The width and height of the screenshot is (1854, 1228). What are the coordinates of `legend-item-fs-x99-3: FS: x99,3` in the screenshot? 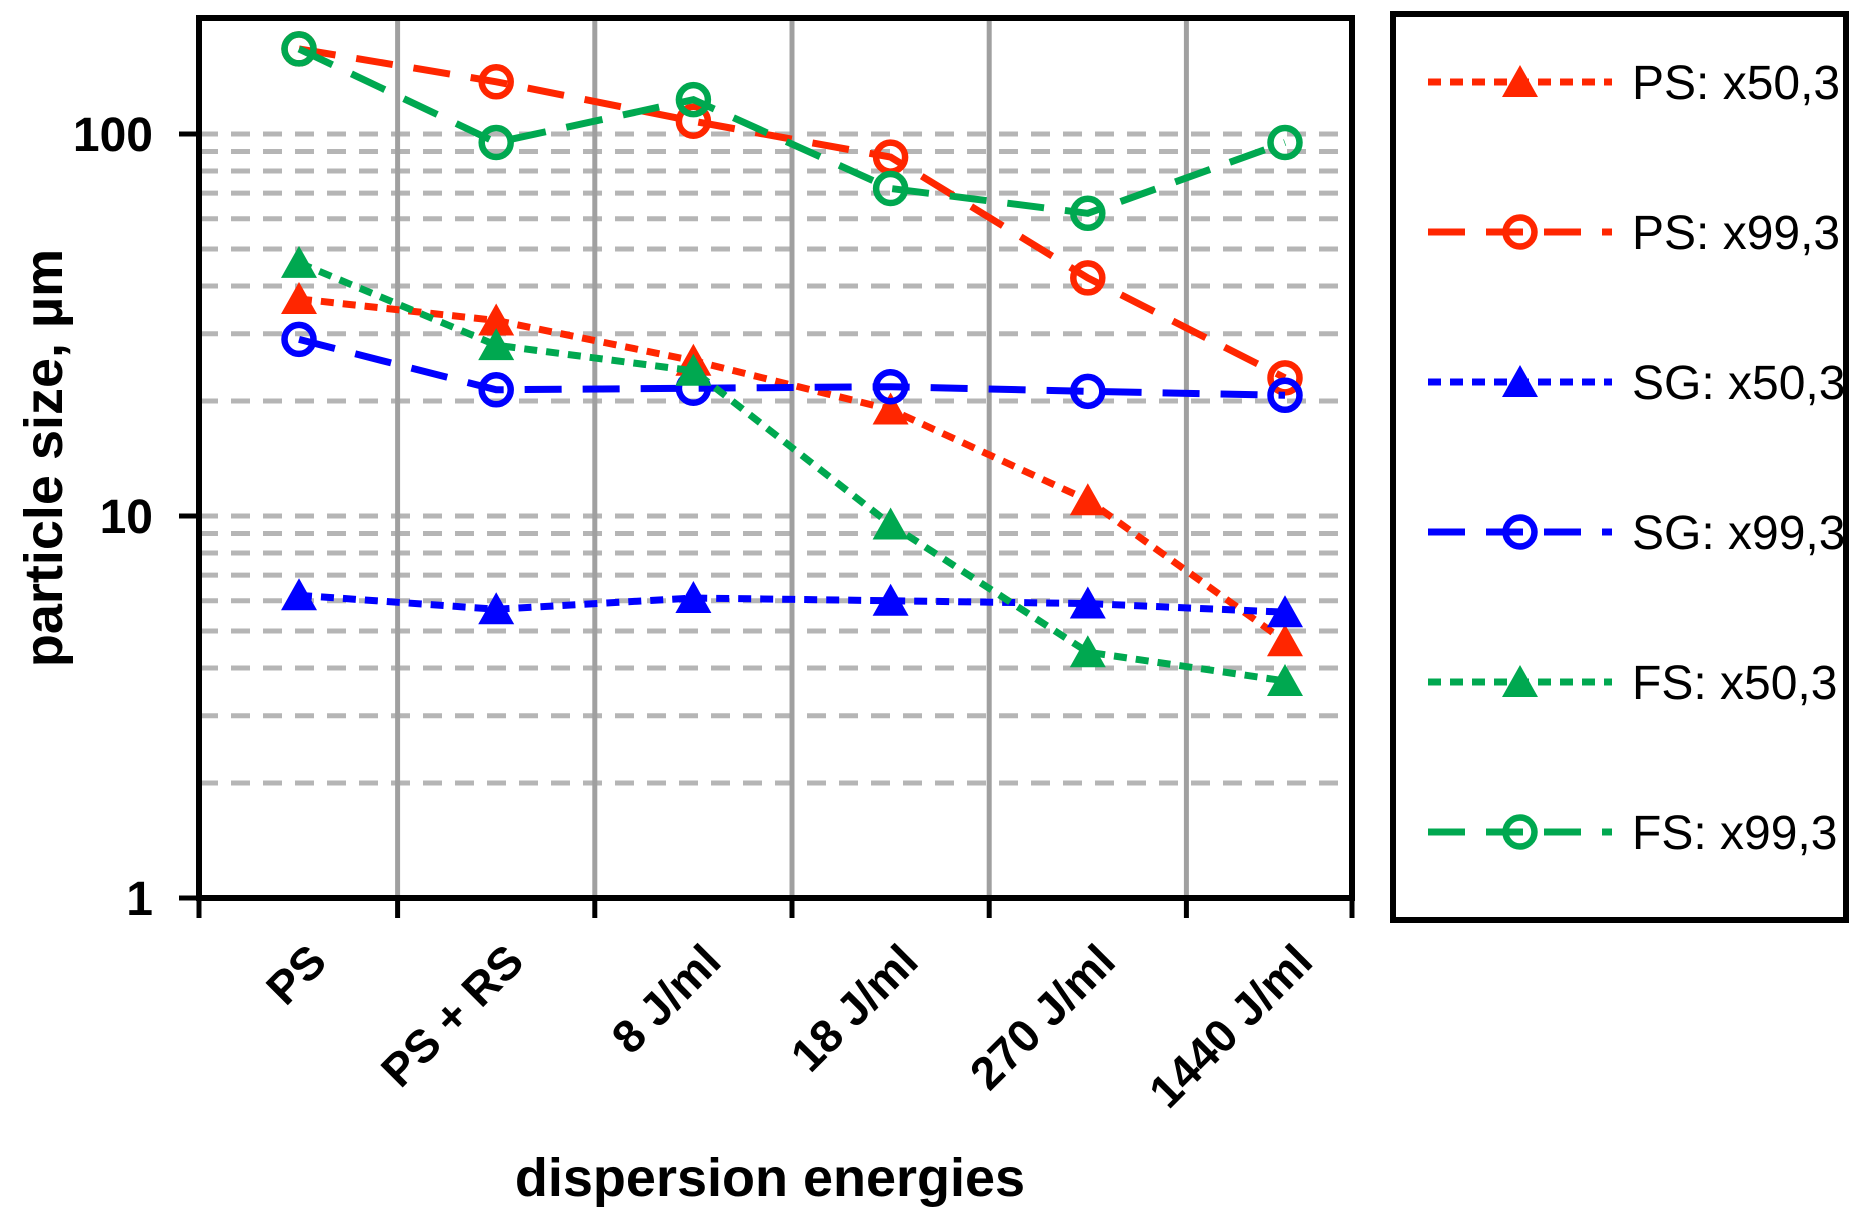 It's located at (1632, 833).